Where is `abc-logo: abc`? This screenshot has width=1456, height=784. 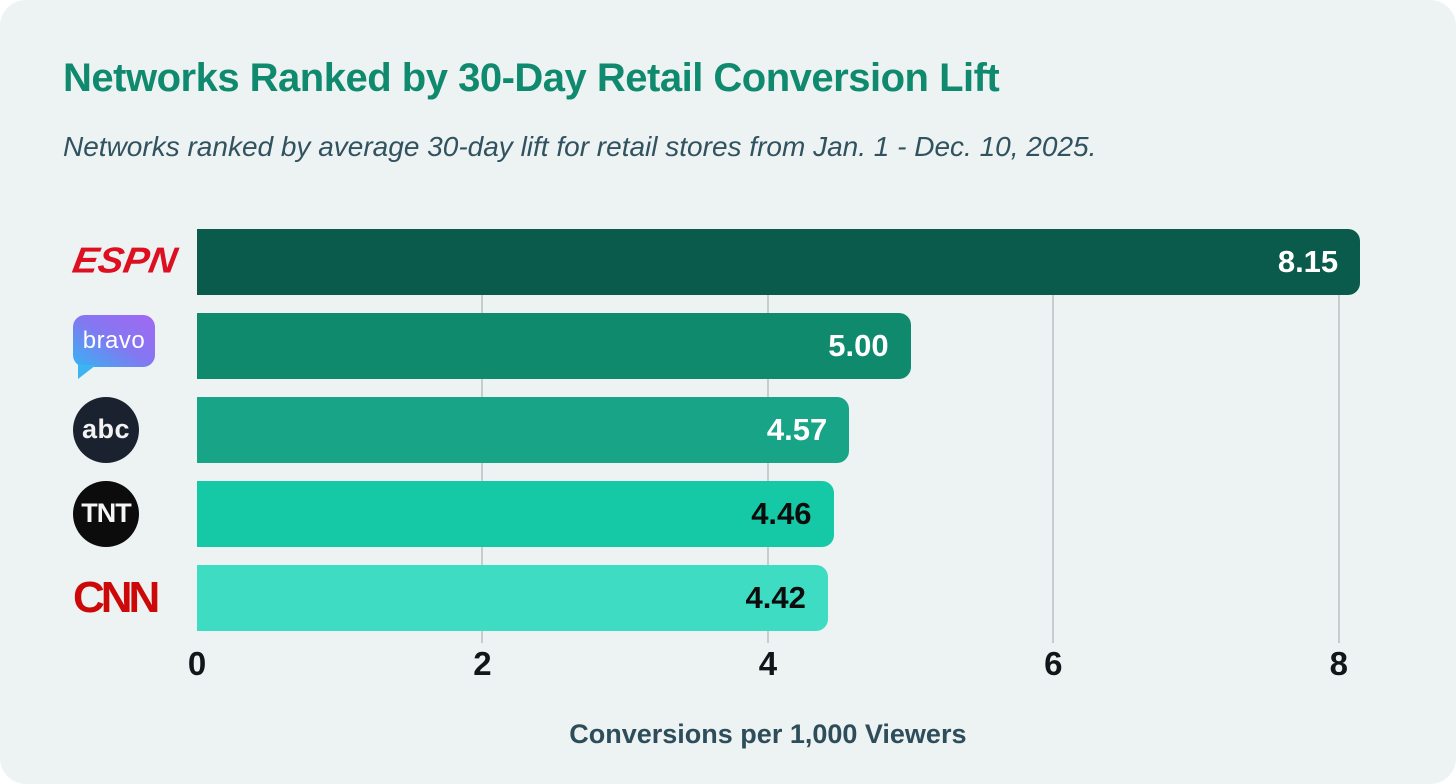 abc-logo: abc is located at coordinates (130, 429).